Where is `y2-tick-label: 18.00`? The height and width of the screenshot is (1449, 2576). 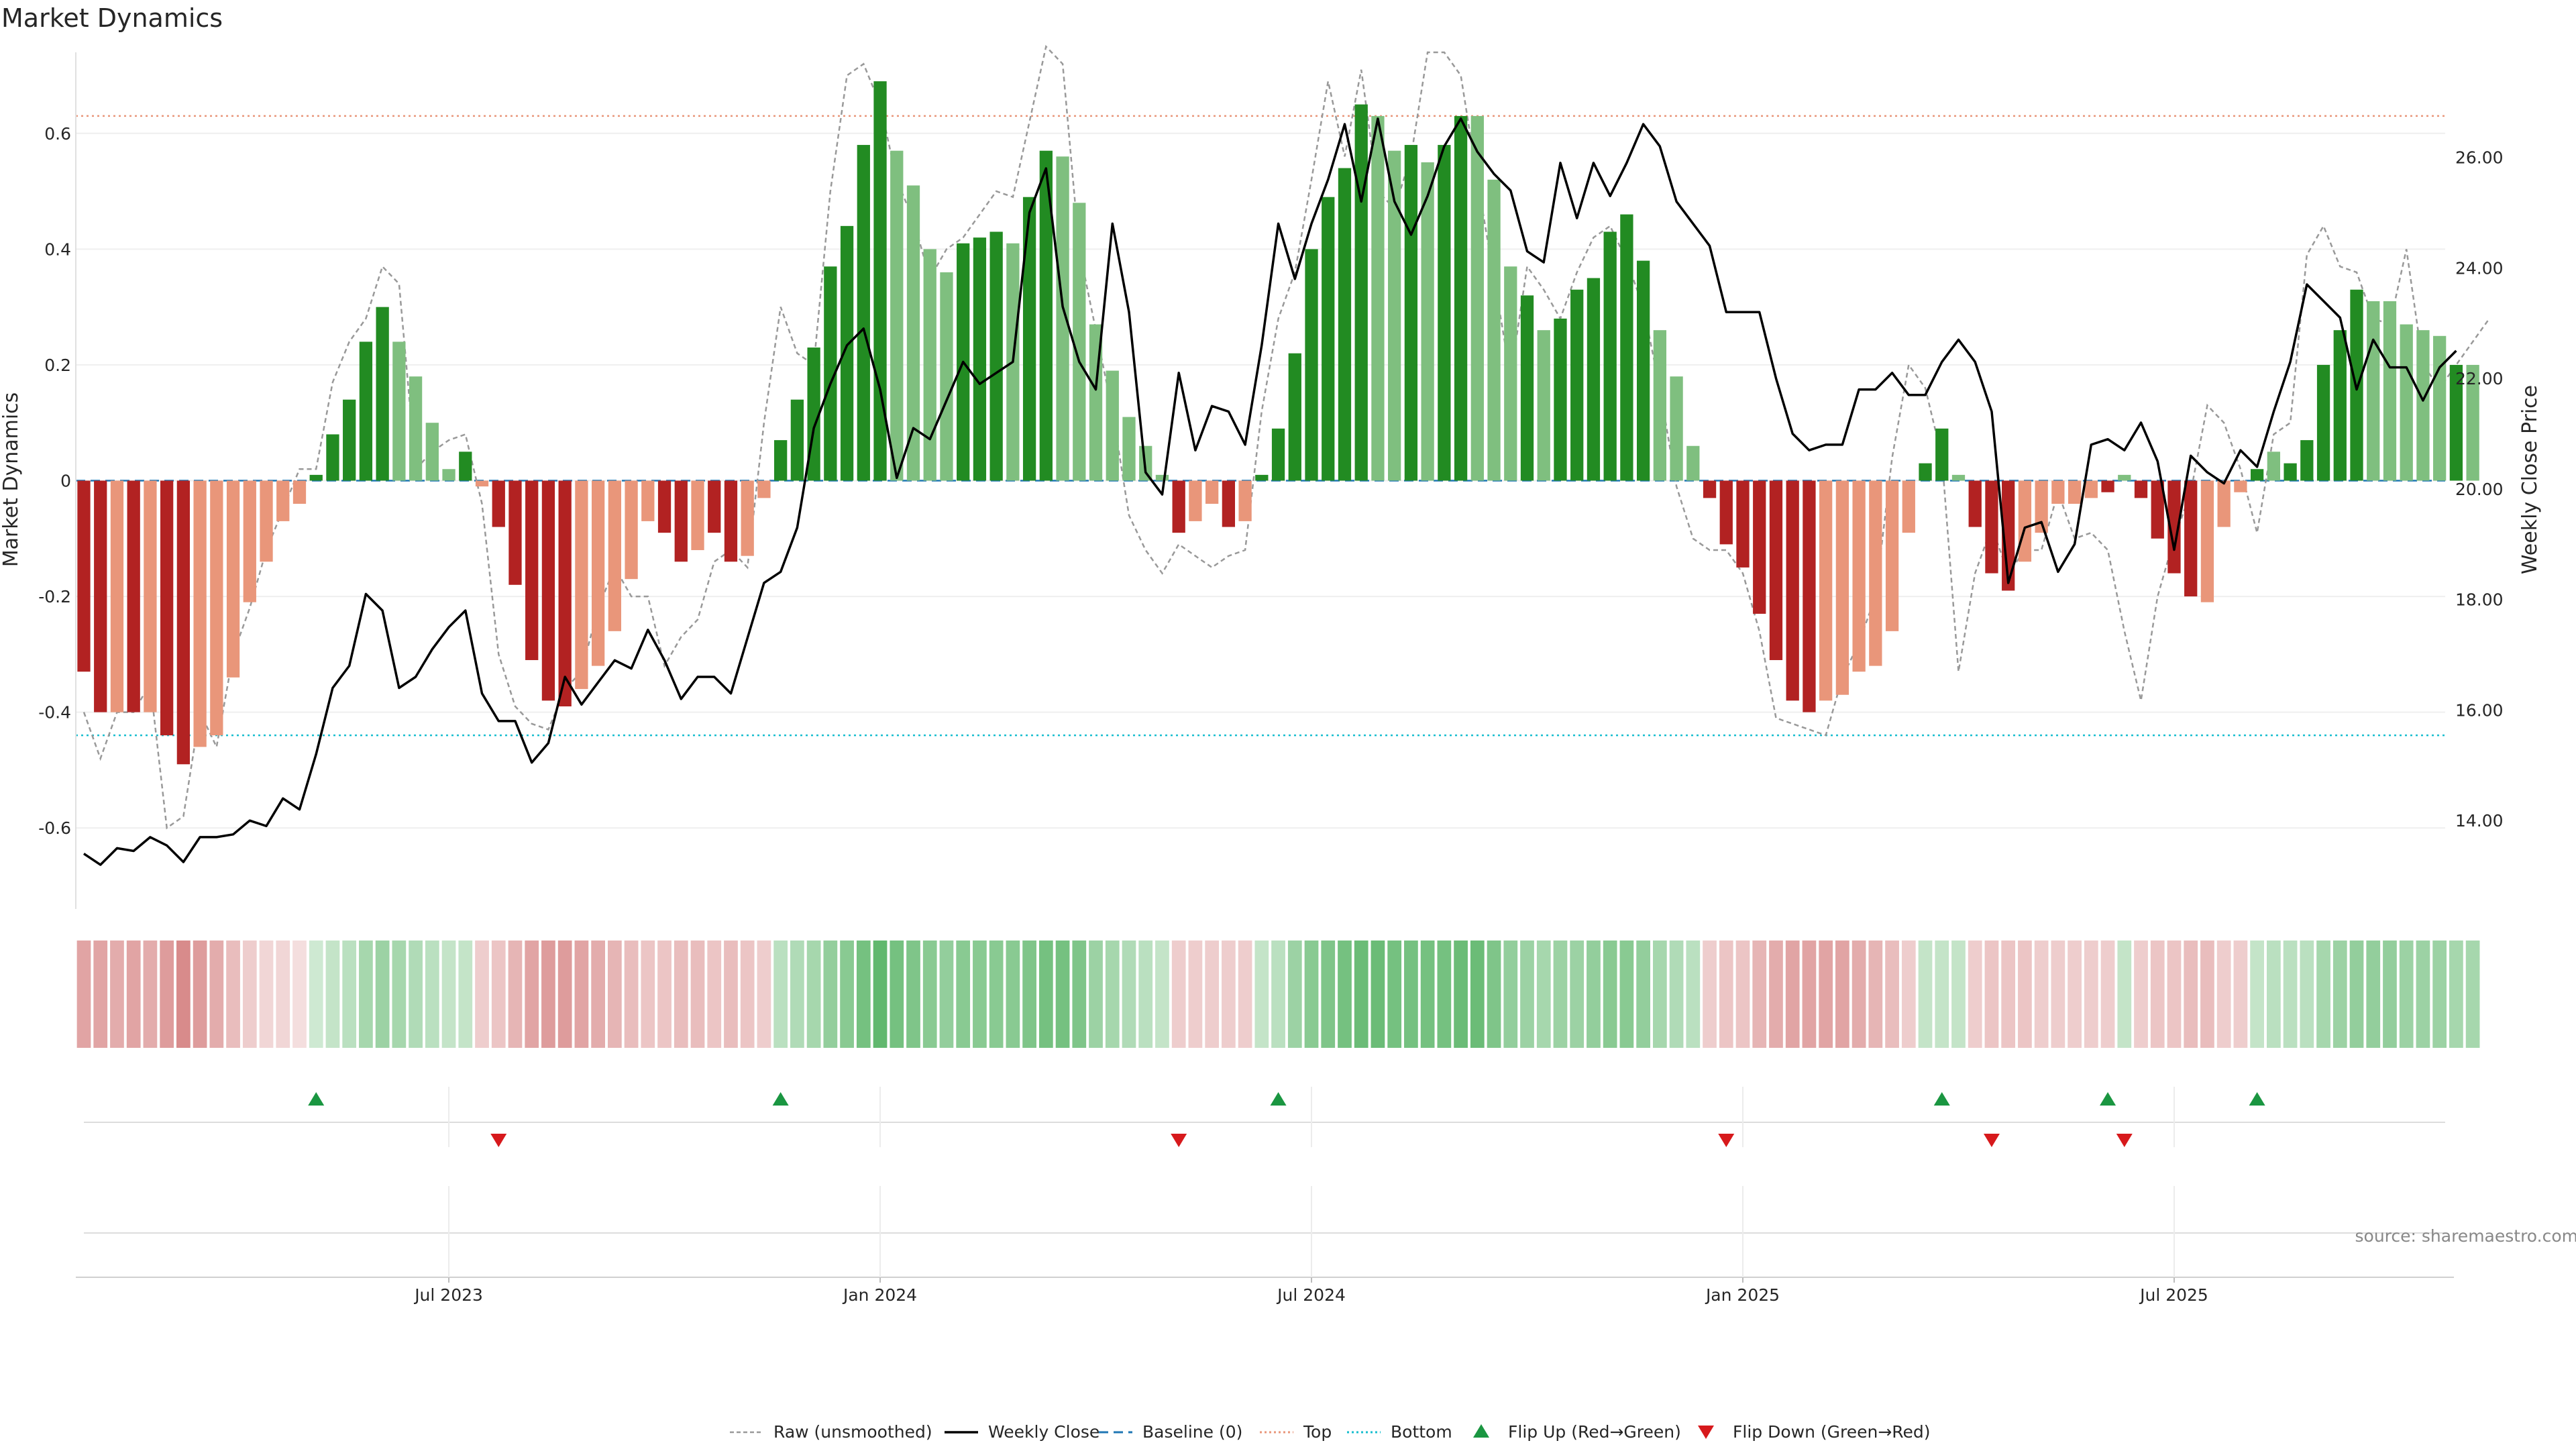 y2-tick-label: 18.00 is located at coordinates (2479, 600).